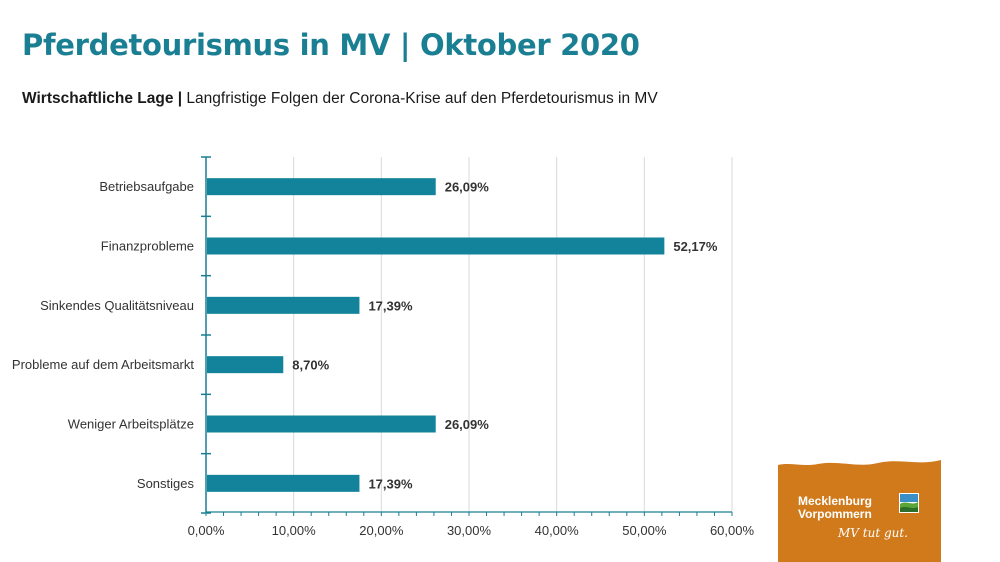  Describe the element at coordinates (310, 365) in the screenshot. I see `value-label: 8,70%` at that location.